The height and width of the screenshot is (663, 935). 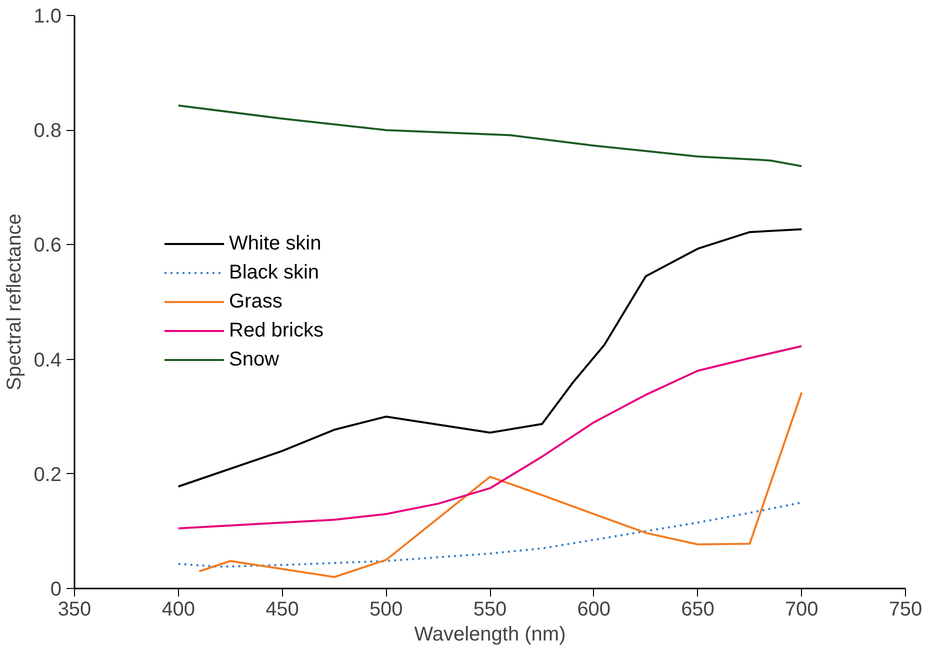 I want to click on y-axis-title: Spectral reflectance, so click(x=15, y=302).